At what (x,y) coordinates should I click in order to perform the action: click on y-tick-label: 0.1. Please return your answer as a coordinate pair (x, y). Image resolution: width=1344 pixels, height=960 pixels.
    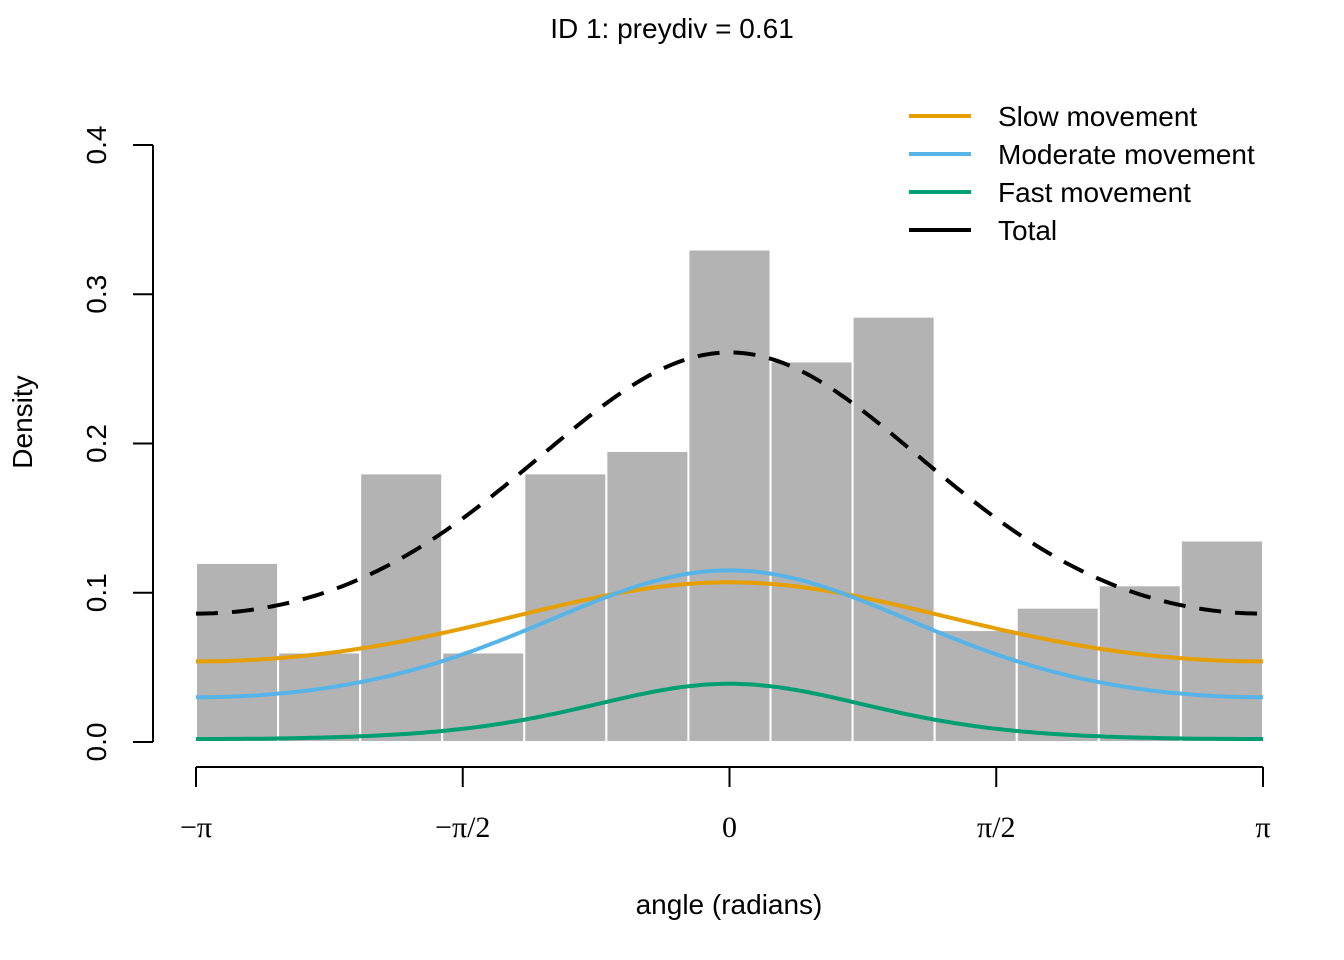
    Looking at the image, I should click on (96, 592).